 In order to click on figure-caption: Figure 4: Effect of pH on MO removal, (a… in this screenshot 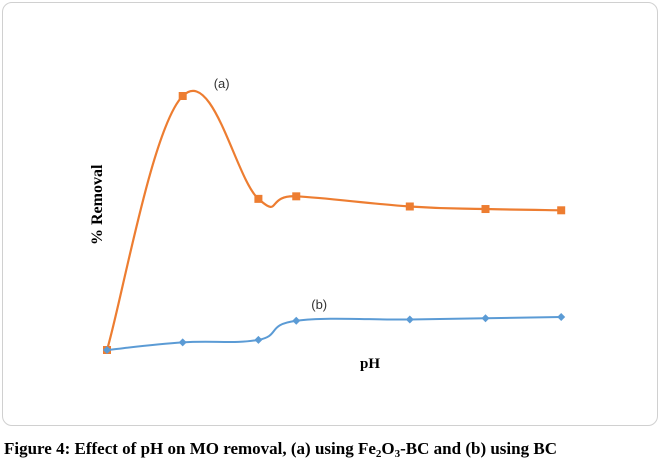, I will do `click(280, 449)`.